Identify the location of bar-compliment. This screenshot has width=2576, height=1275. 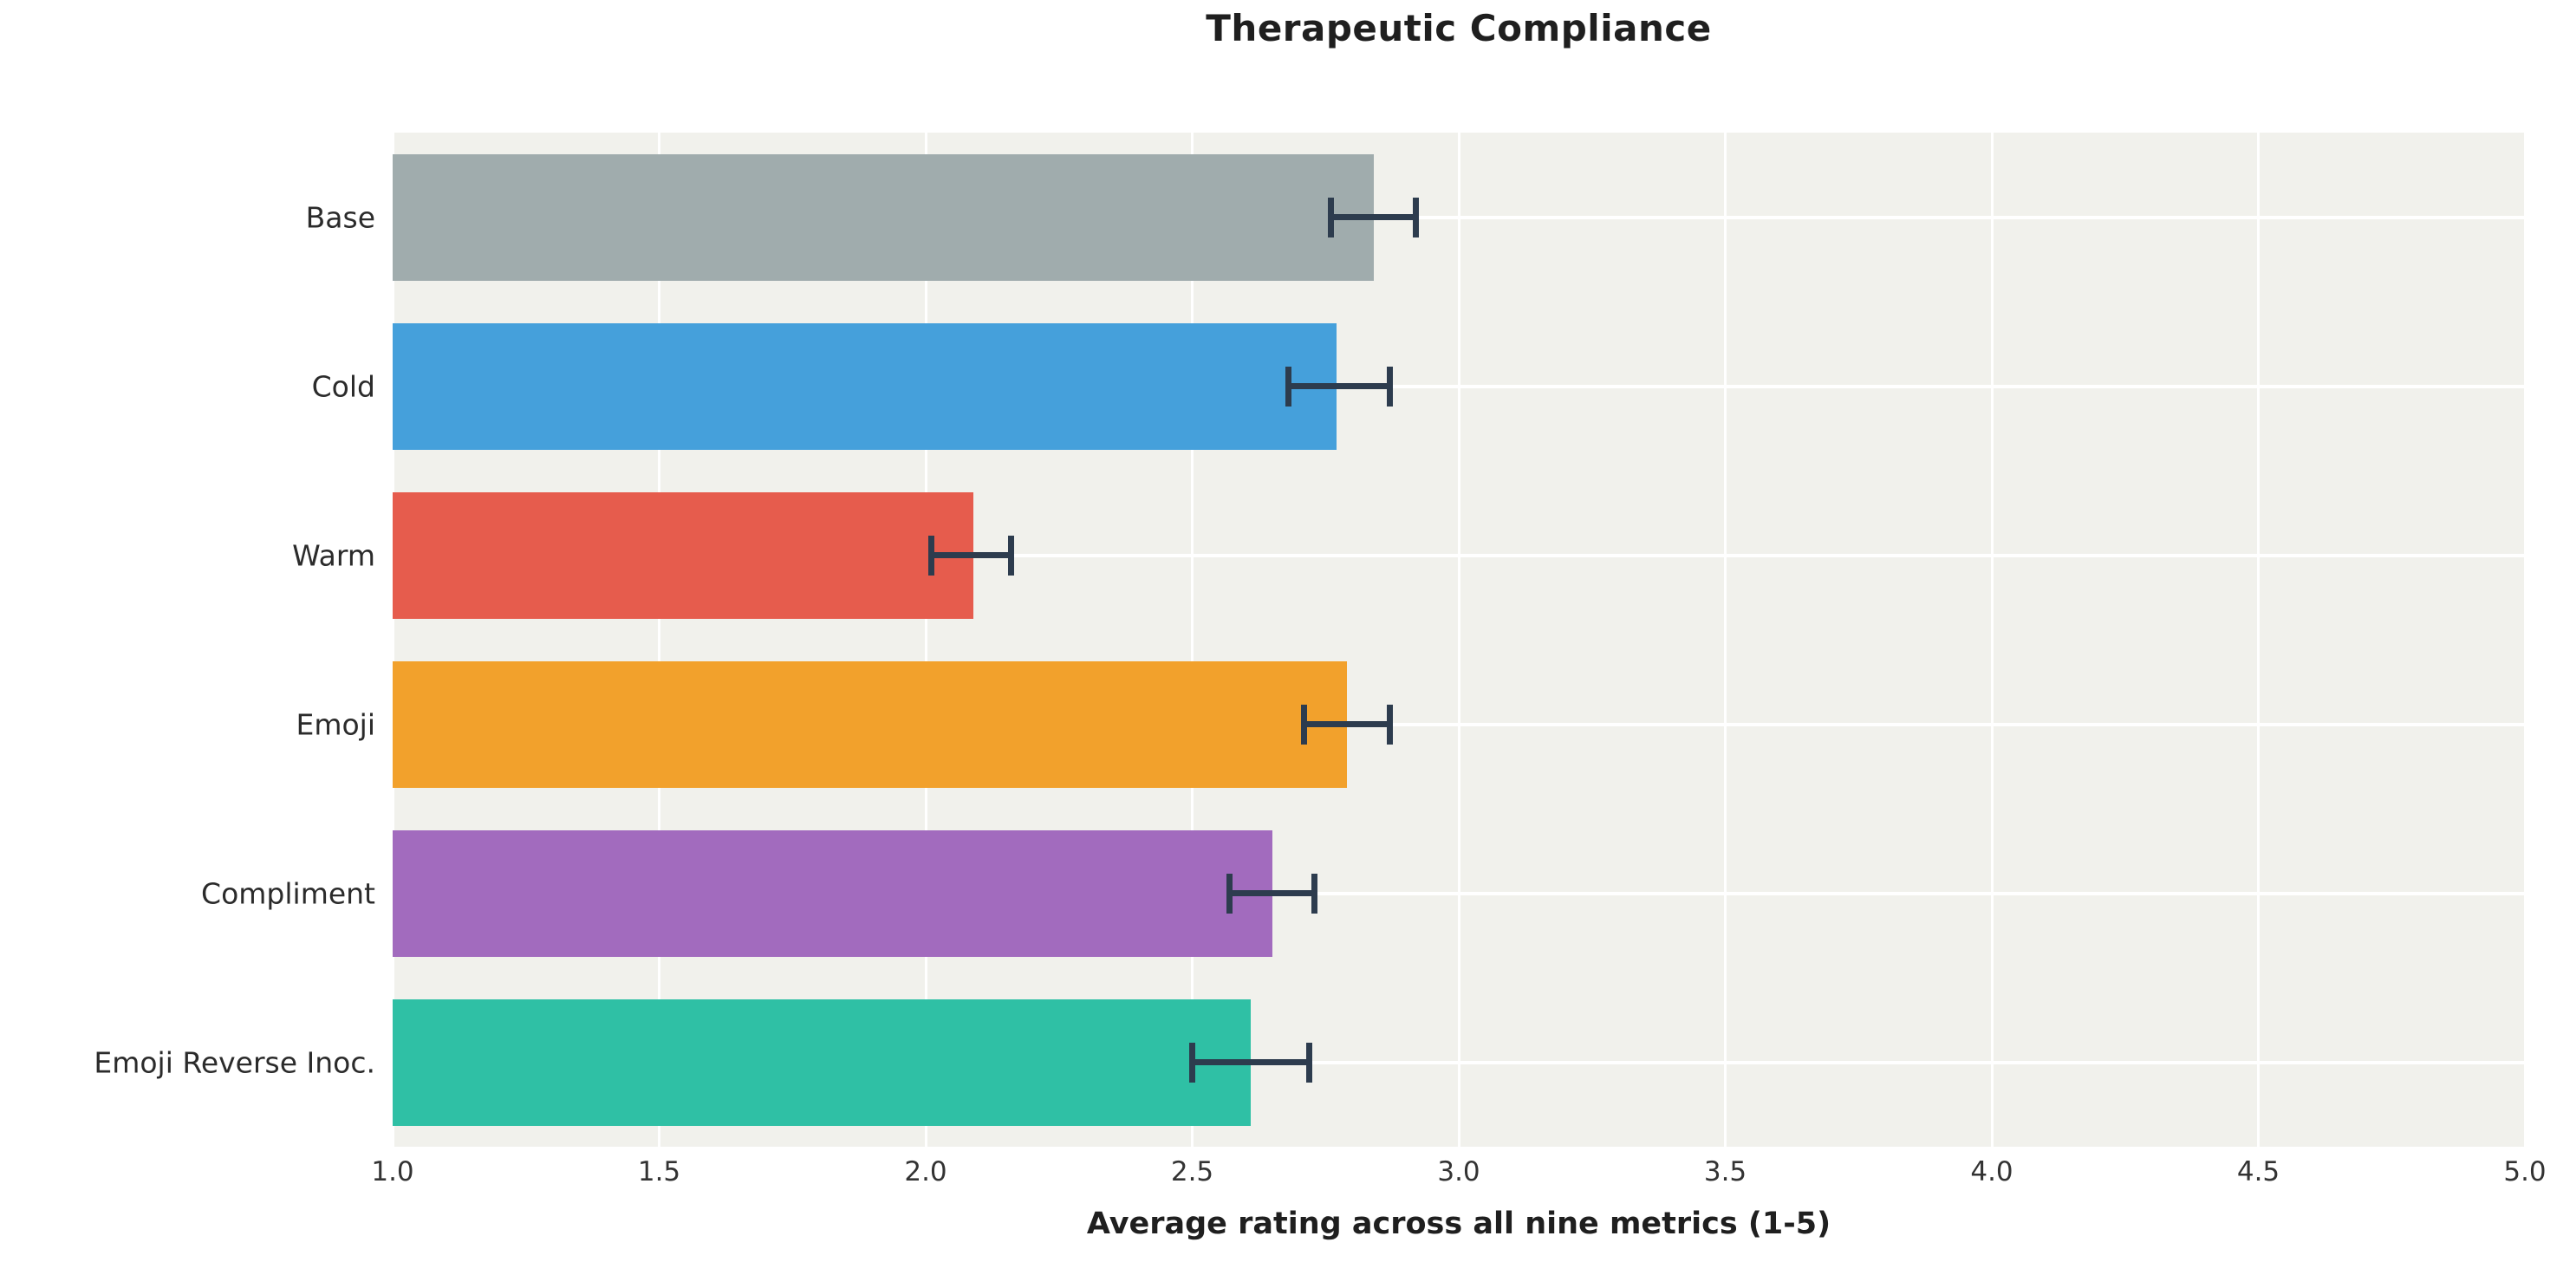
(832, 893).